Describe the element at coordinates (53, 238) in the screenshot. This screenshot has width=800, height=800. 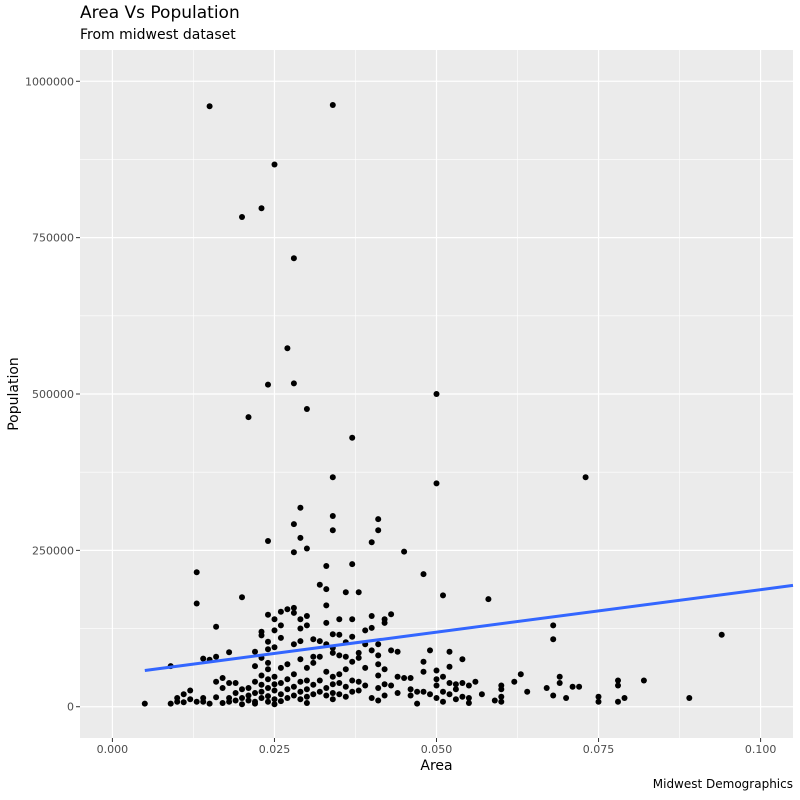
I see `y-tick-label: 750000` at that location.